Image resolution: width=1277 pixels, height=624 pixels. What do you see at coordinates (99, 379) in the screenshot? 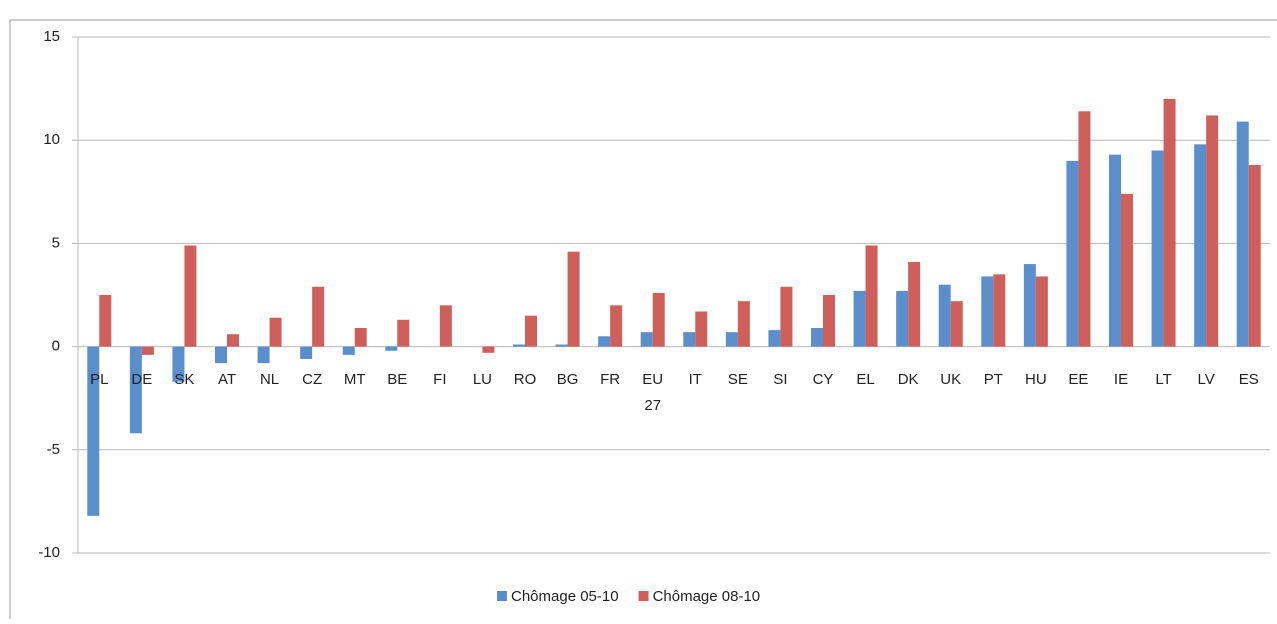
I see `x-tick-label: PL` at bounding box center [99, 379].